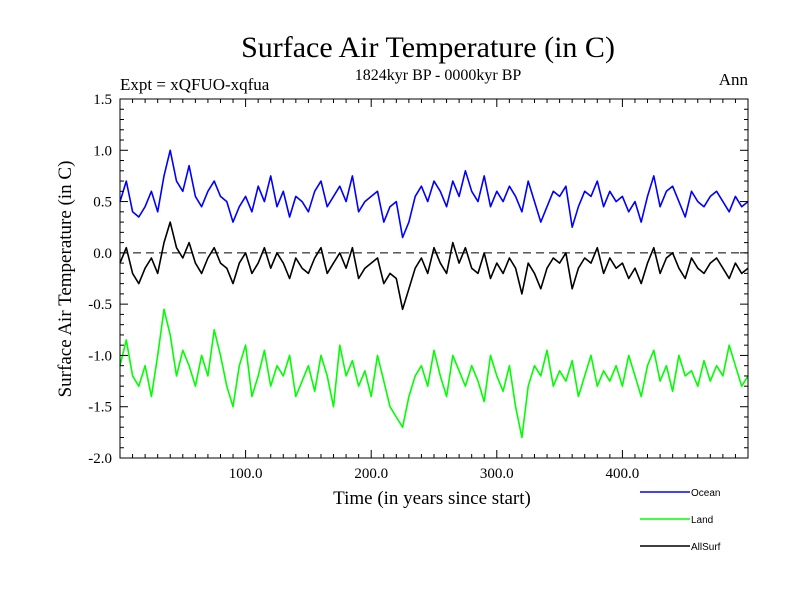  Describe the element at coordinates (100, 408) in the screenshot. I see `y-tick-label: -1.5` at that location.